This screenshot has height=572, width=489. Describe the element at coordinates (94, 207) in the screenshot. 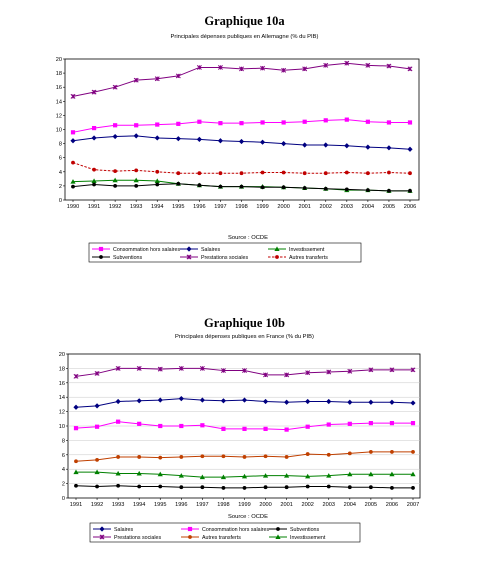

I see `chart-a-x-tick-label: 1991` at that location.